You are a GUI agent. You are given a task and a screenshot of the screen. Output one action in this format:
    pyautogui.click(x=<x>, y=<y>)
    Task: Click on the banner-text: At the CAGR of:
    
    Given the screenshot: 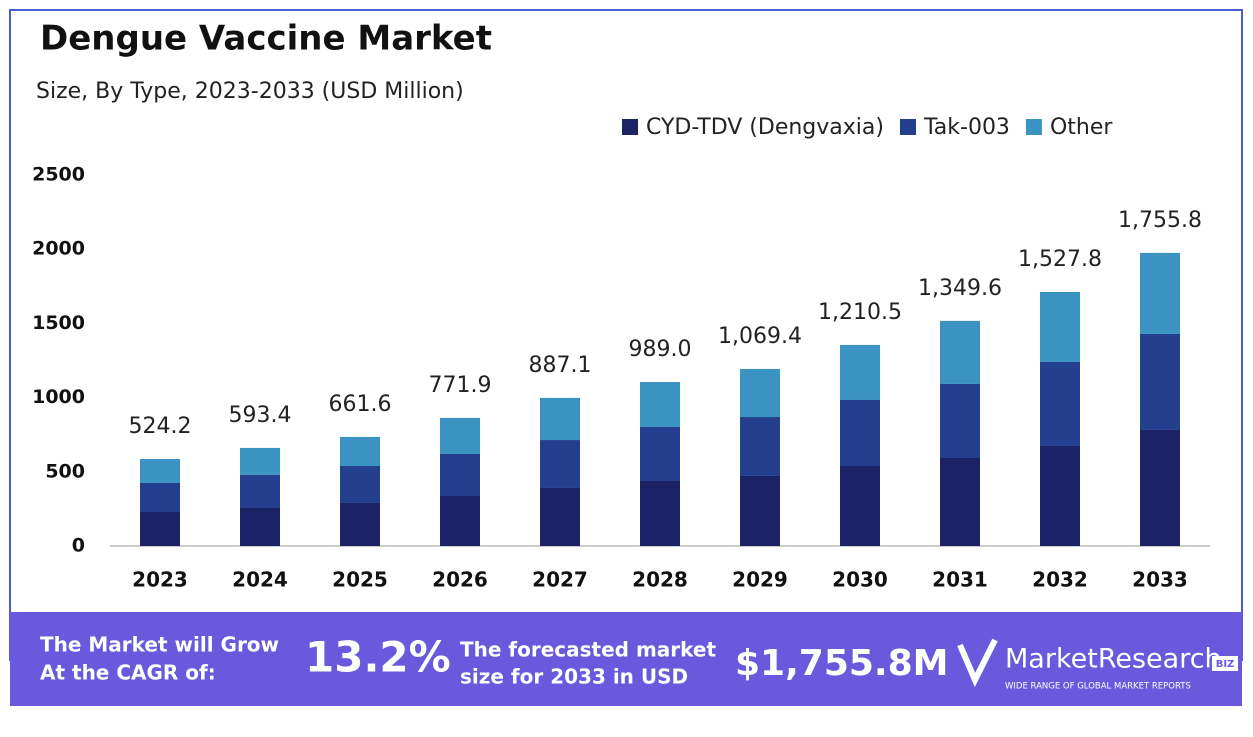 What is the action you would take?
    pyautogui.click(x=128, y=673)
    